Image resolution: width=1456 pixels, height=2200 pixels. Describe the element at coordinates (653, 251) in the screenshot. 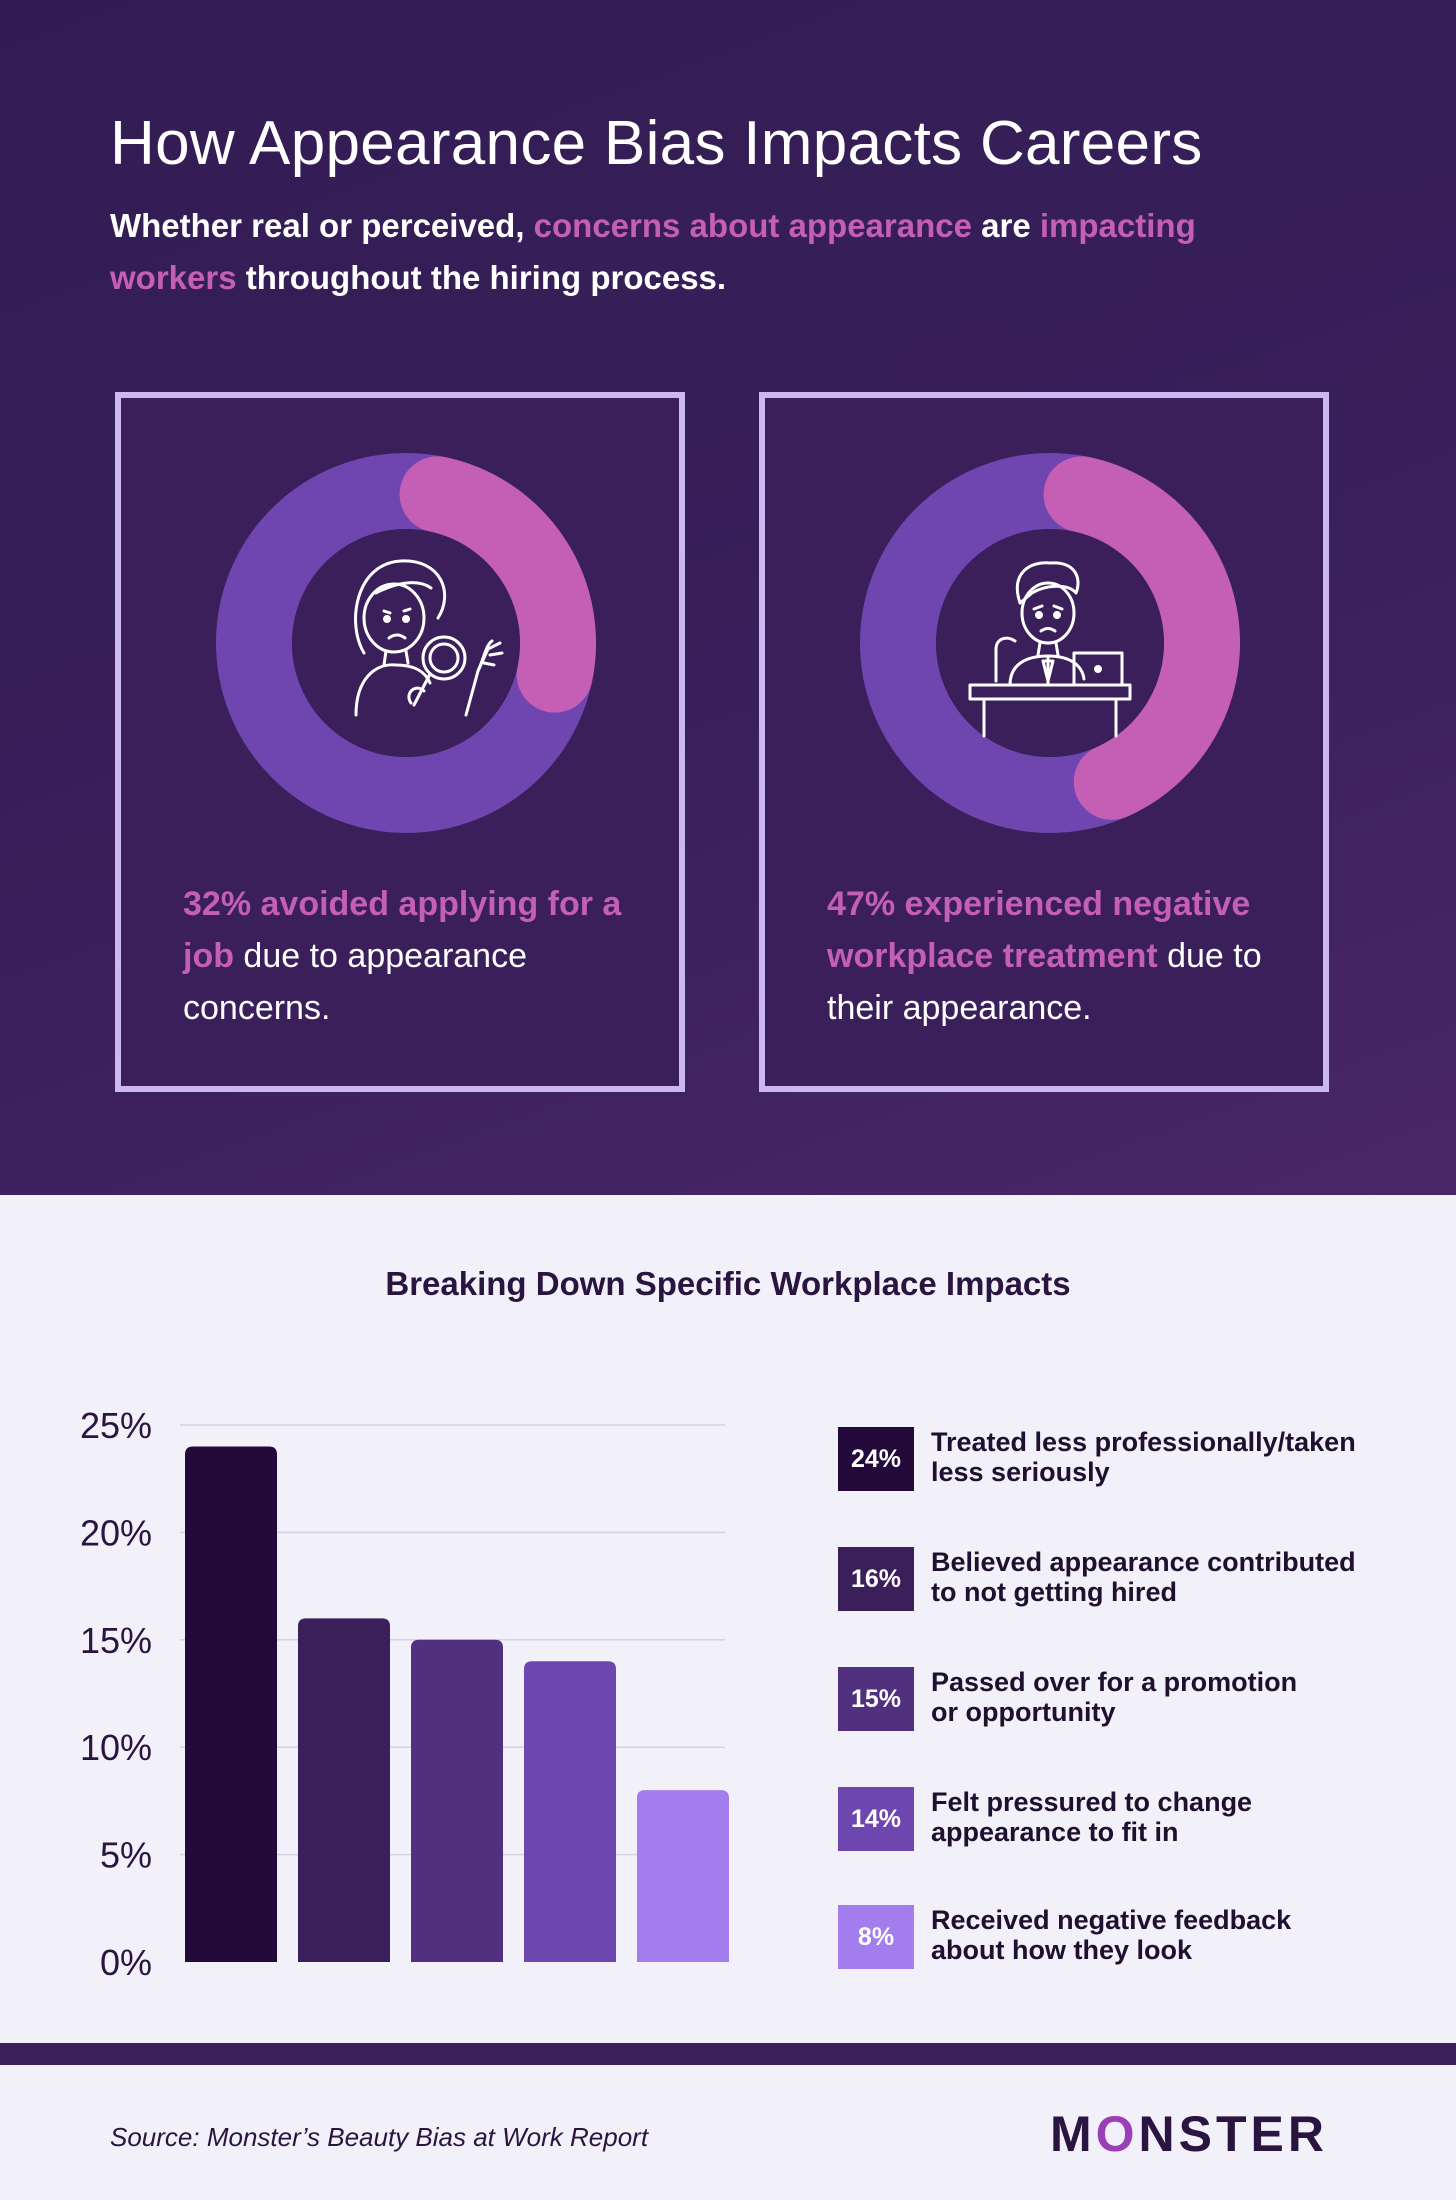

I see `subtitle-highlight: impacting workers` at that location.